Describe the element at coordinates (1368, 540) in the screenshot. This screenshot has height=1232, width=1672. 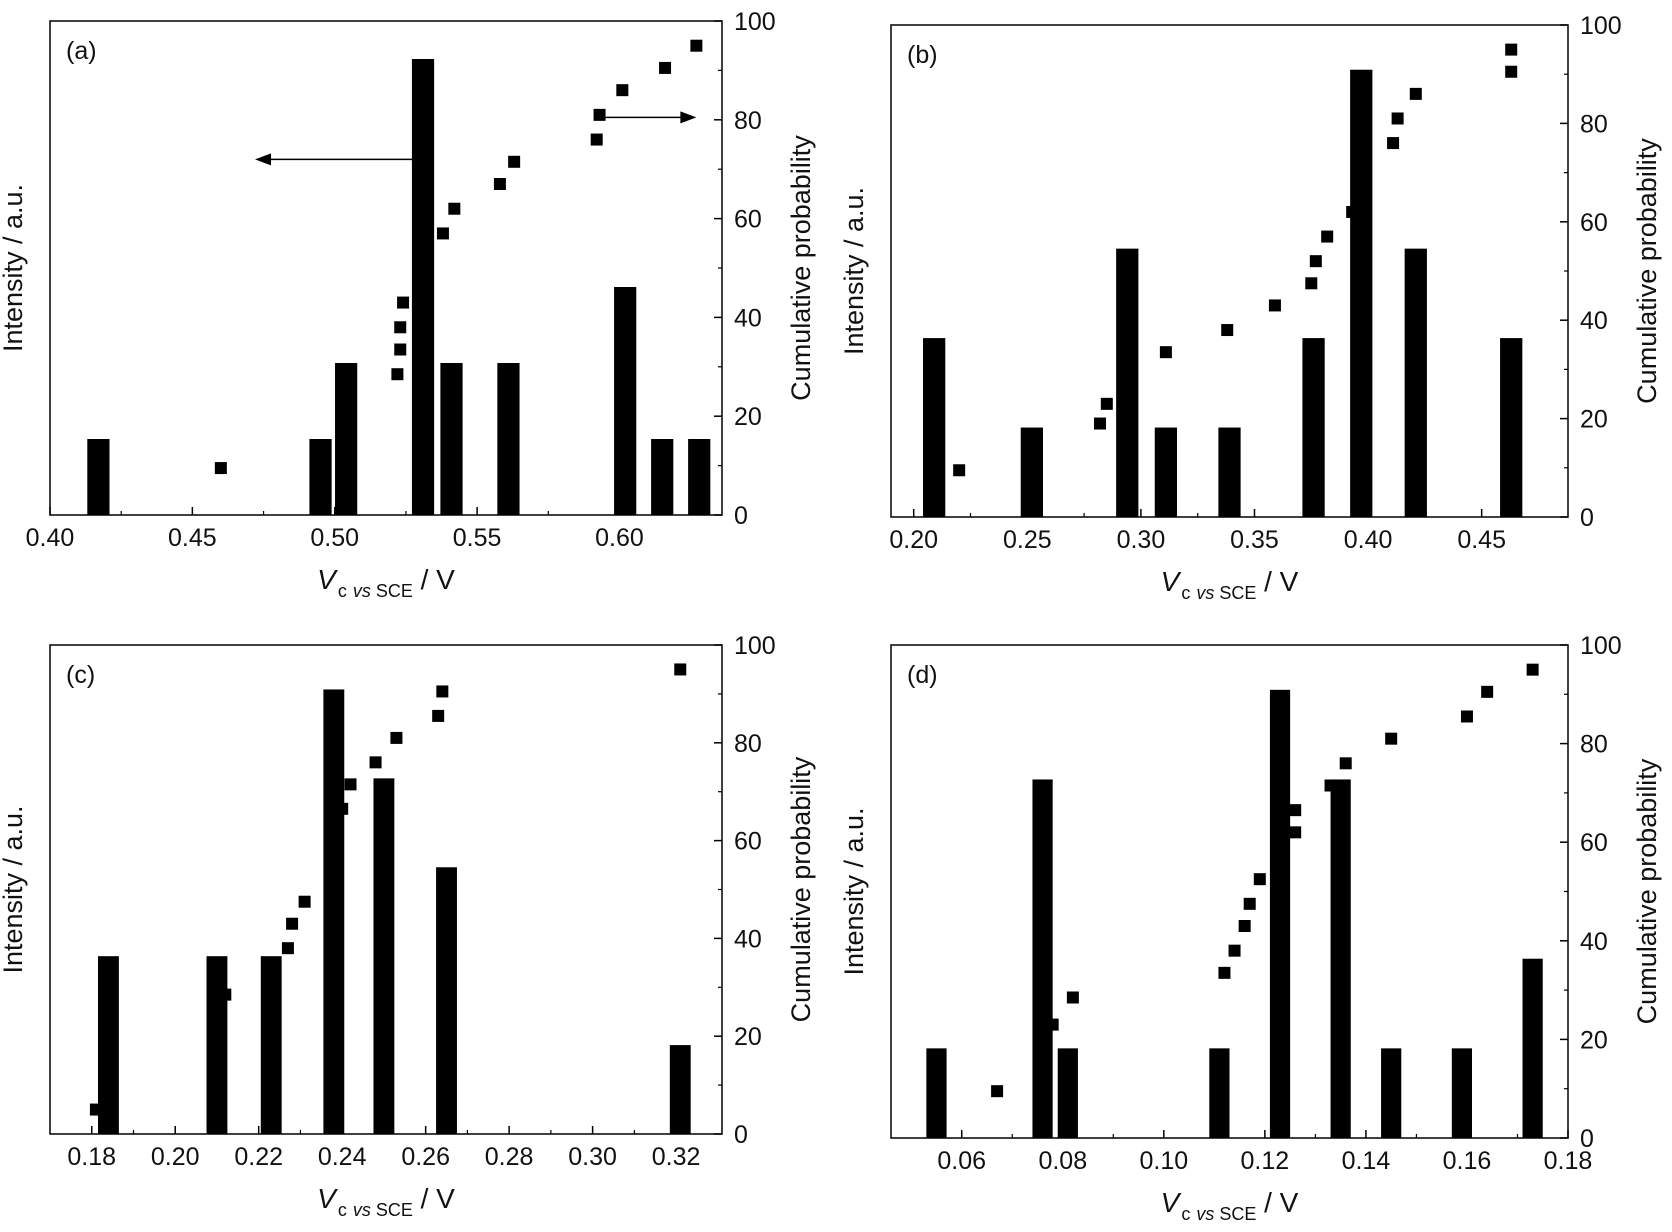
I see `x-tick-label: 0.40` at that location.